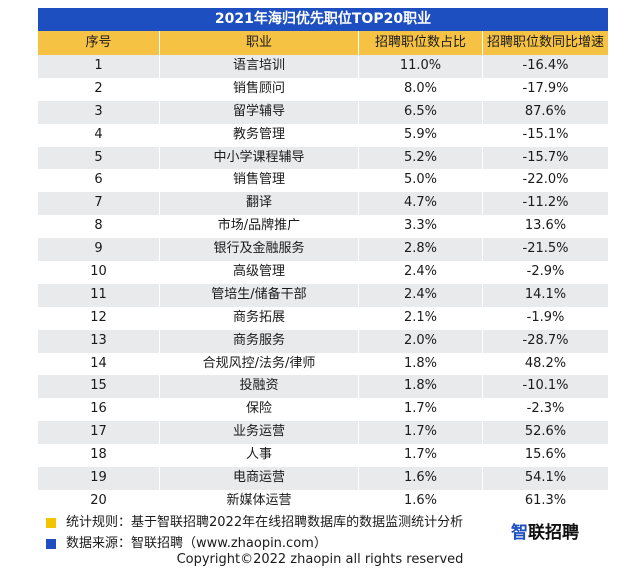  Describe the element at coordinates (99, 295) in the screenshot. I see `rank-cell: 11` at that location.